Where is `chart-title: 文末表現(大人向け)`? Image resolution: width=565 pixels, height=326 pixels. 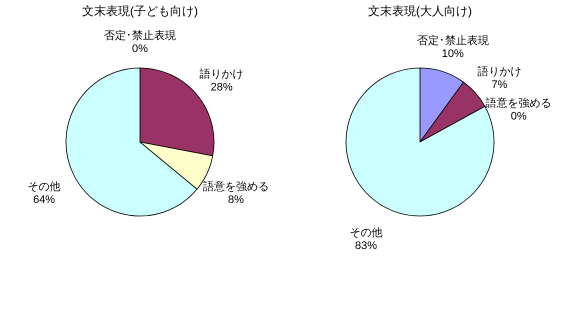
chart-title: 文末表現(大人向け) is located at coordinates (420, 11).